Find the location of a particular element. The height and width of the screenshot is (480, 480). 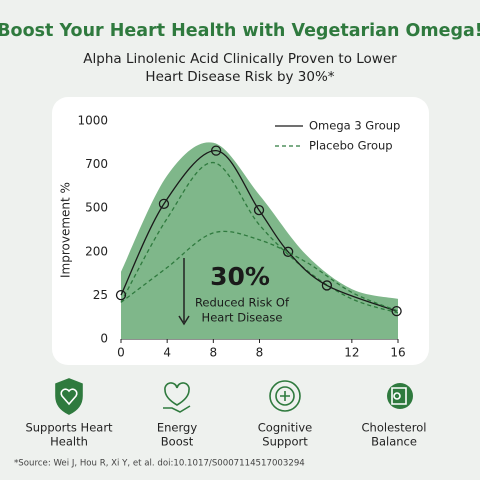

feature-label: Health is located at coordinates (69, 442).